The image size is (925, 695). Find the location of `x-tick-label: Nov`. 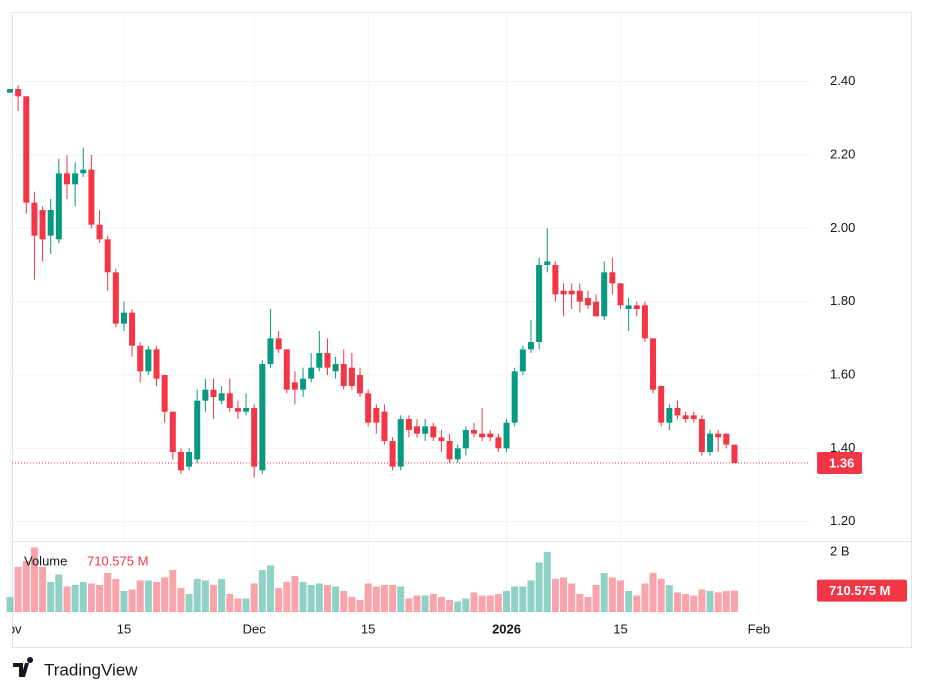

x-tick-label: Nov is located at coordinates (11, 628).